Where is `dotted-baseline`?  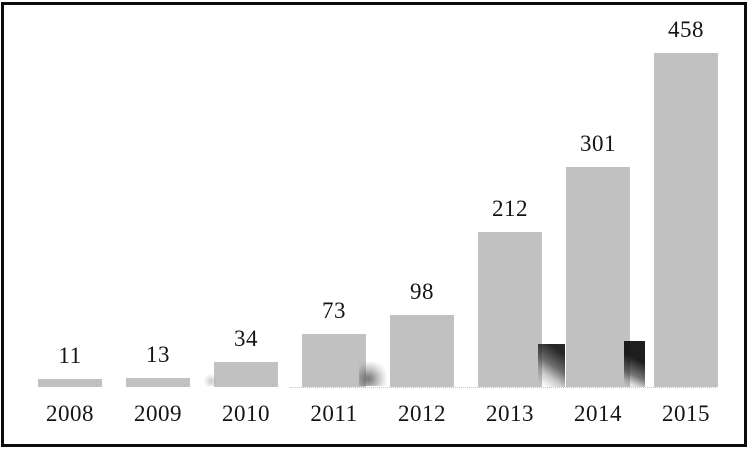 dotted-baseline is located at coordinates (503, 387).